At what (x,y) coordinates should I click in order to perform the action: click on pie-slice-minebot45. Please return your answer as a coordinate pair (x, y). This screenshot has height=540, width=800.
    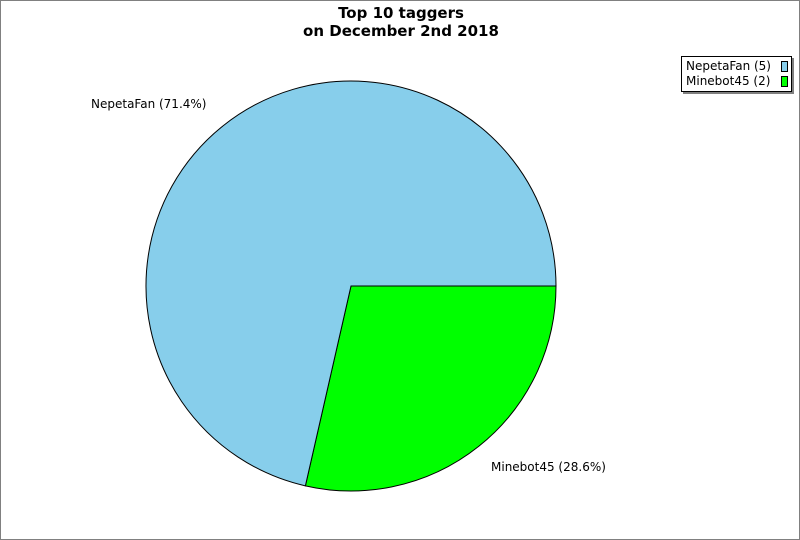
    Looking at the image, I should click on (430, 388).